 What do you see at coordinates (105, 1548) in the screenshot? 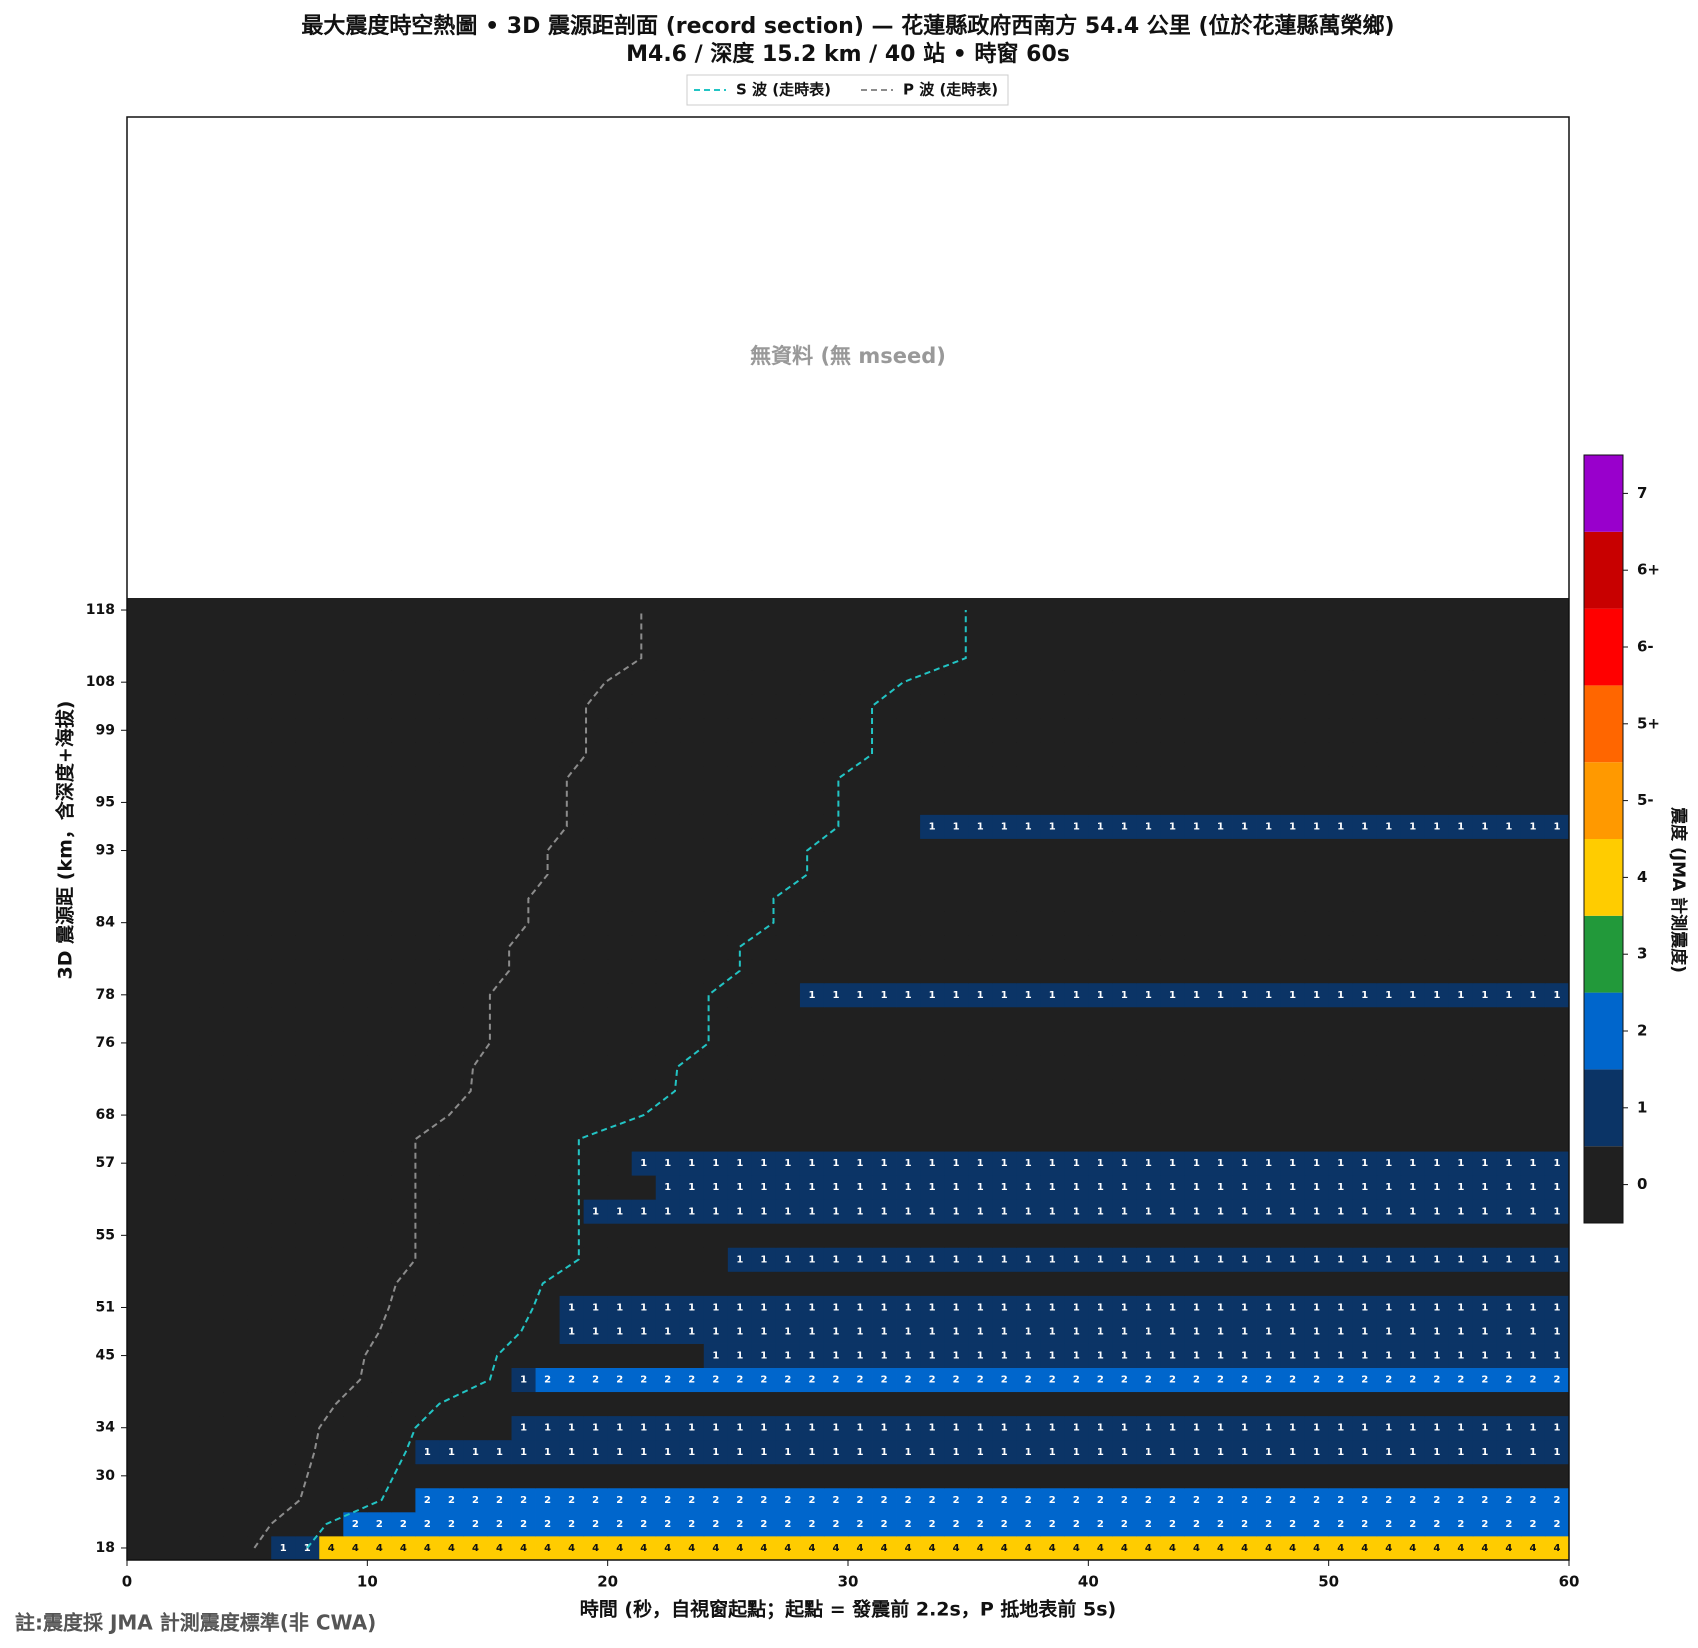
I see `y-tick-label: 18` at bounding box center [105, 1548].